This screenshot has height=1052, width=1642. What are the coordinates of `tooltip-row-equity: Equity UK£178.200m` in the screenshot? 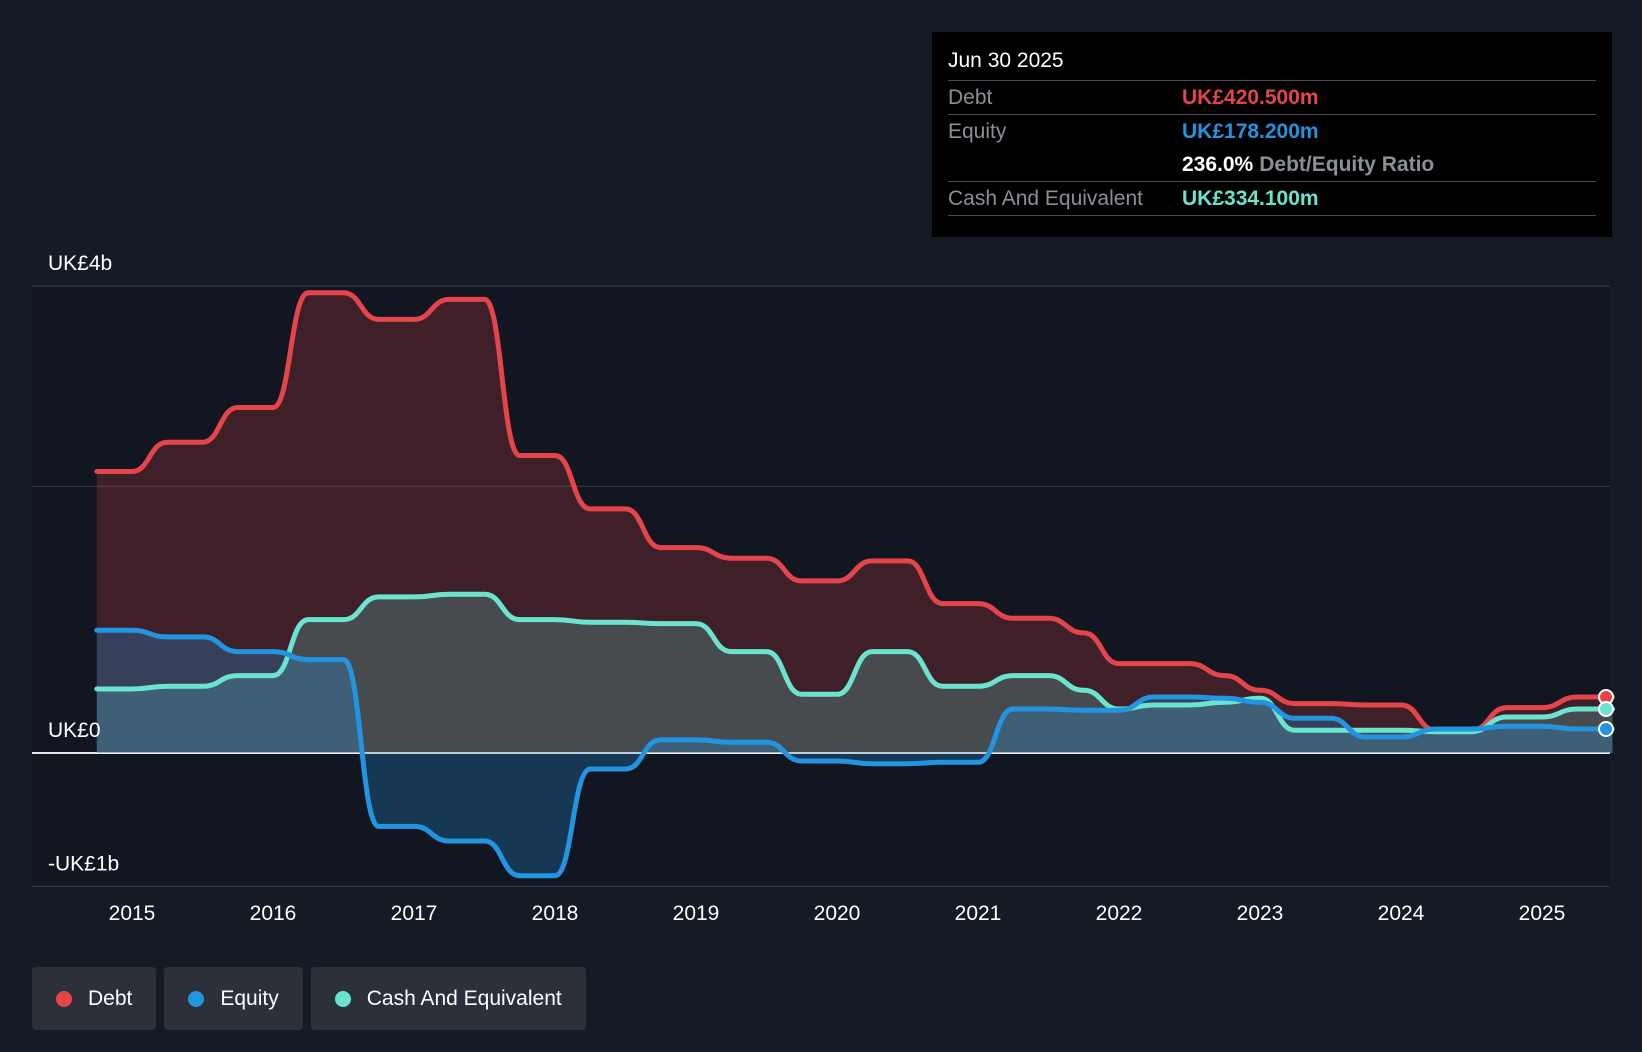 It's located at (1272, 131).